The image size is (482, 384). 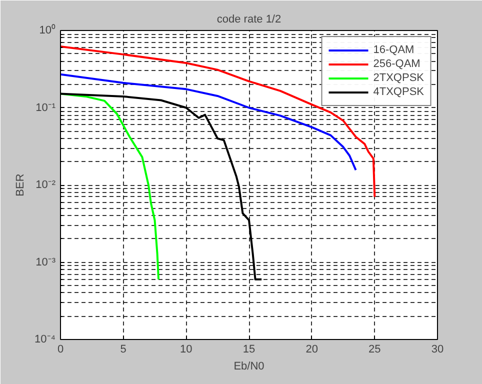 I want to click on y-axis-title: BER, so click(x=20, y=185).